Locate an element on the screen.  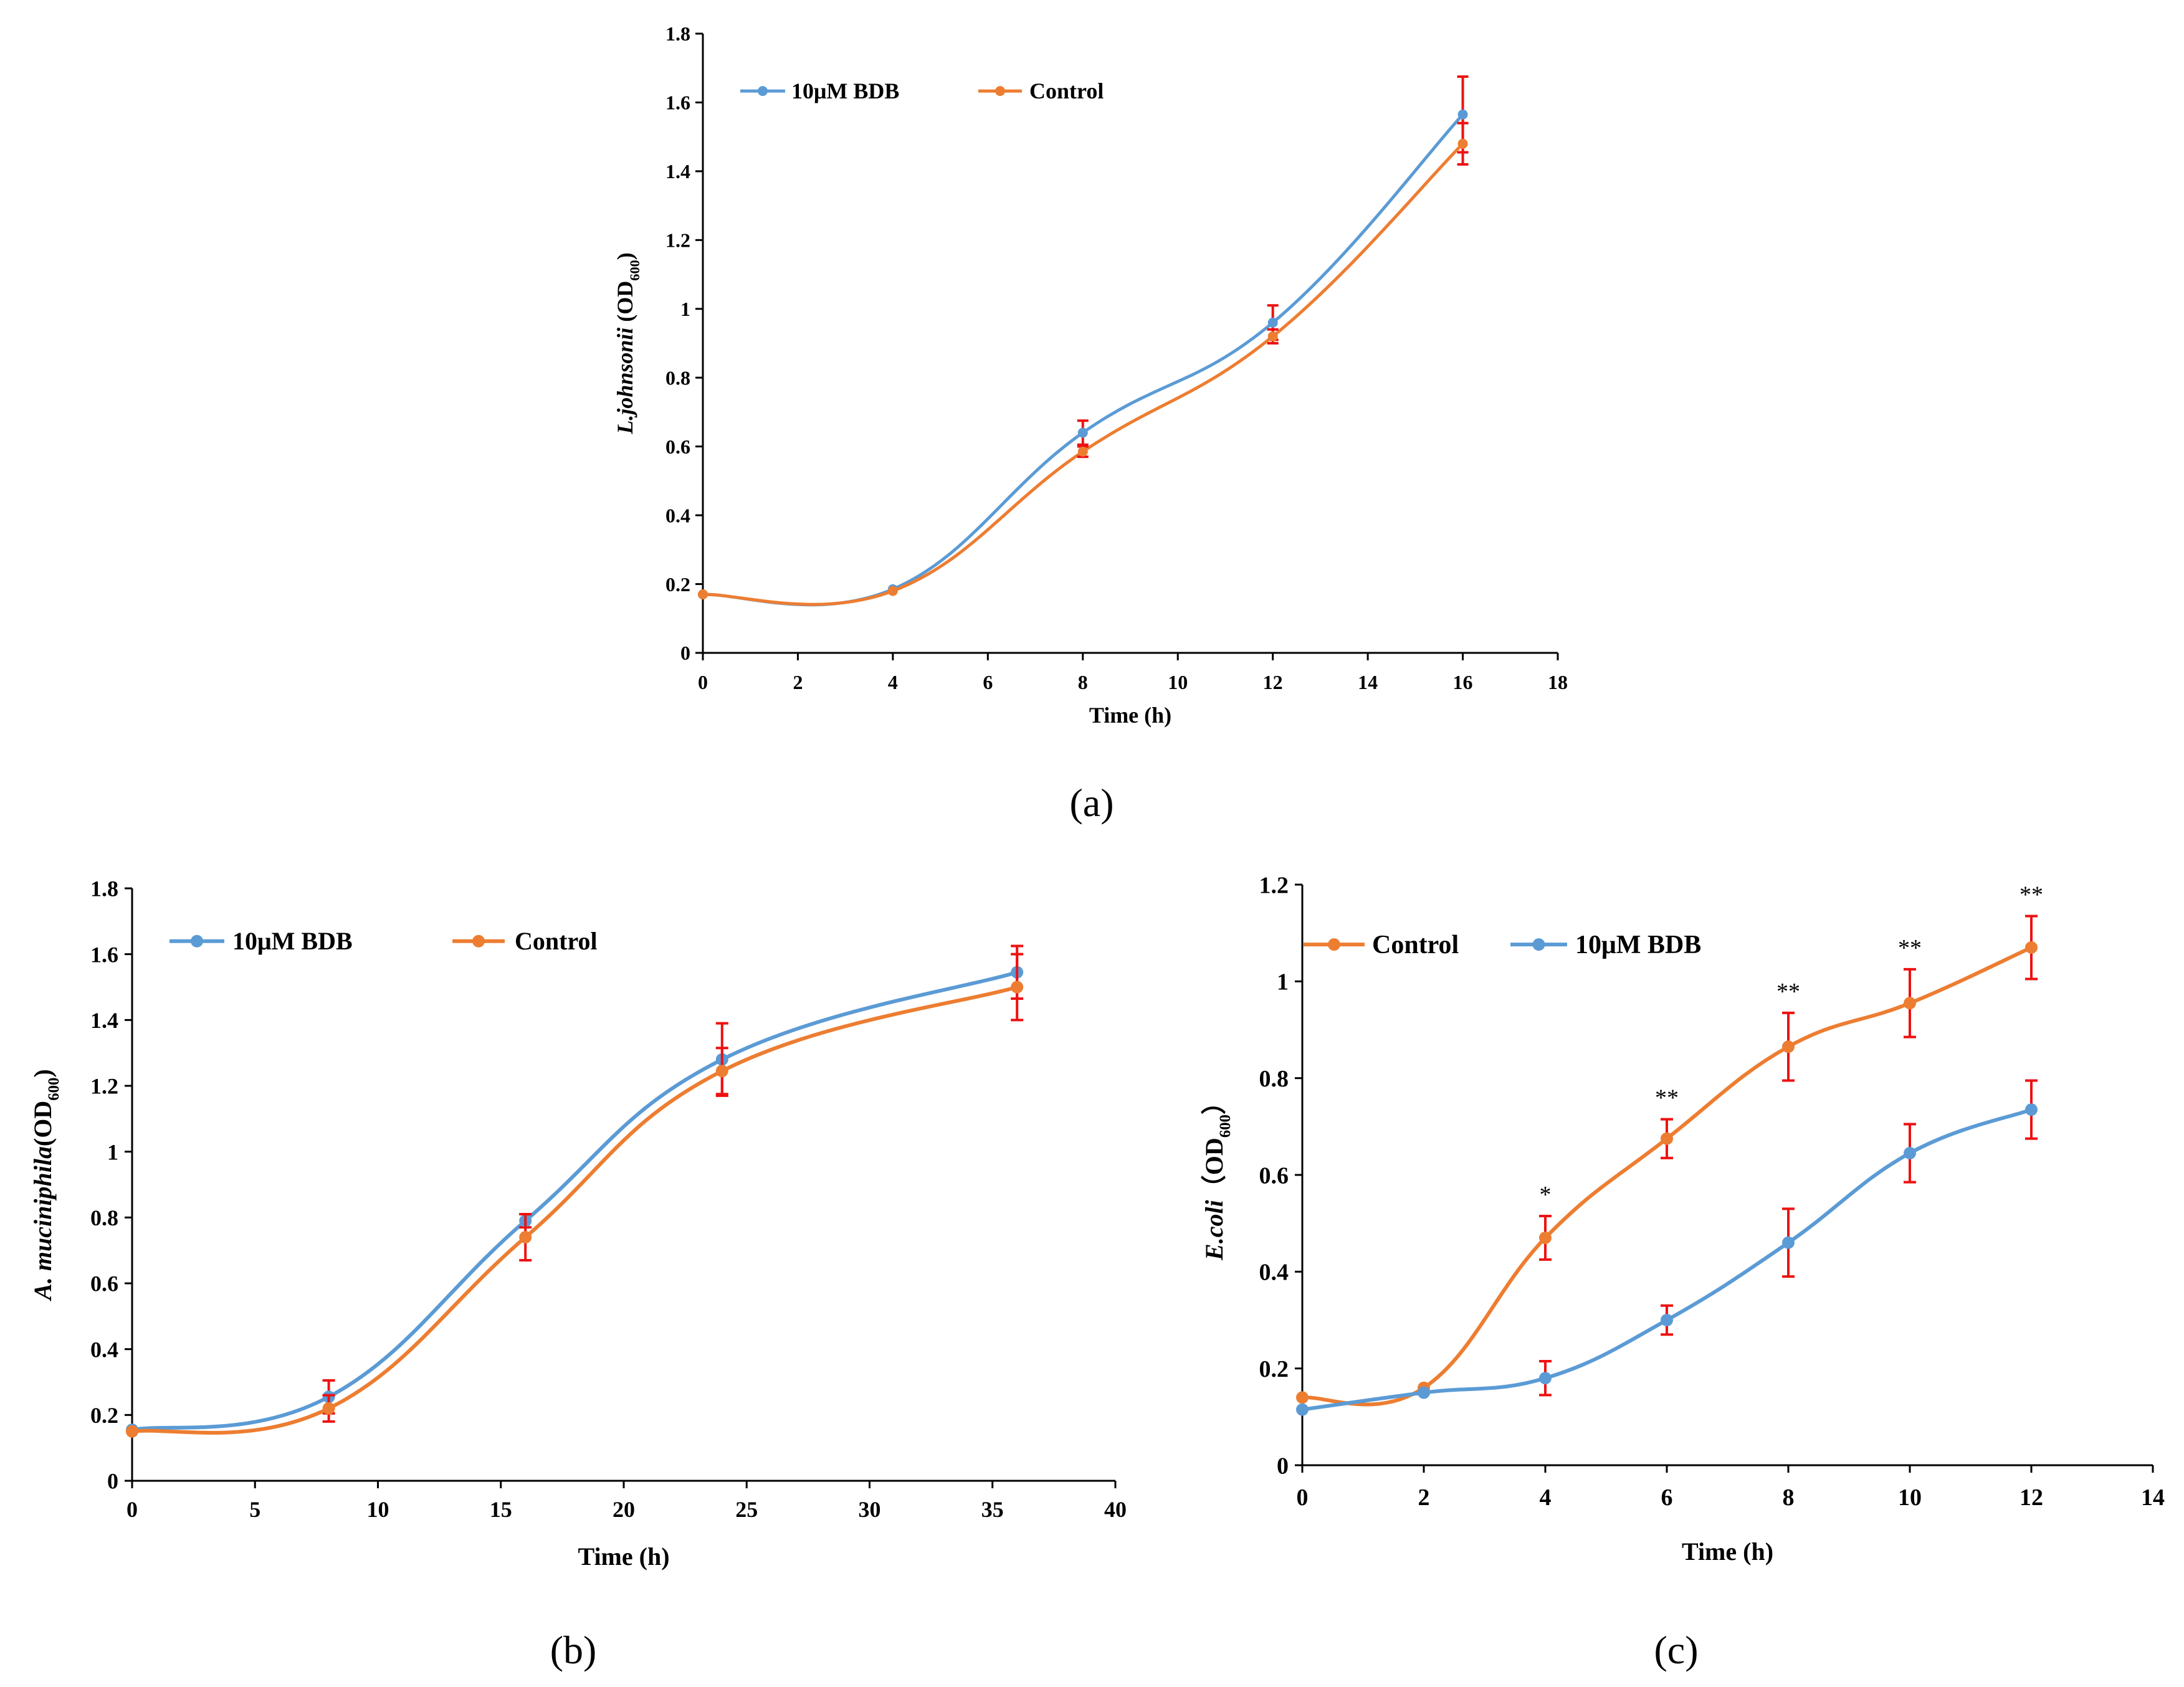
y-tick-label: 1.4 is located at coordinates (678, 171).